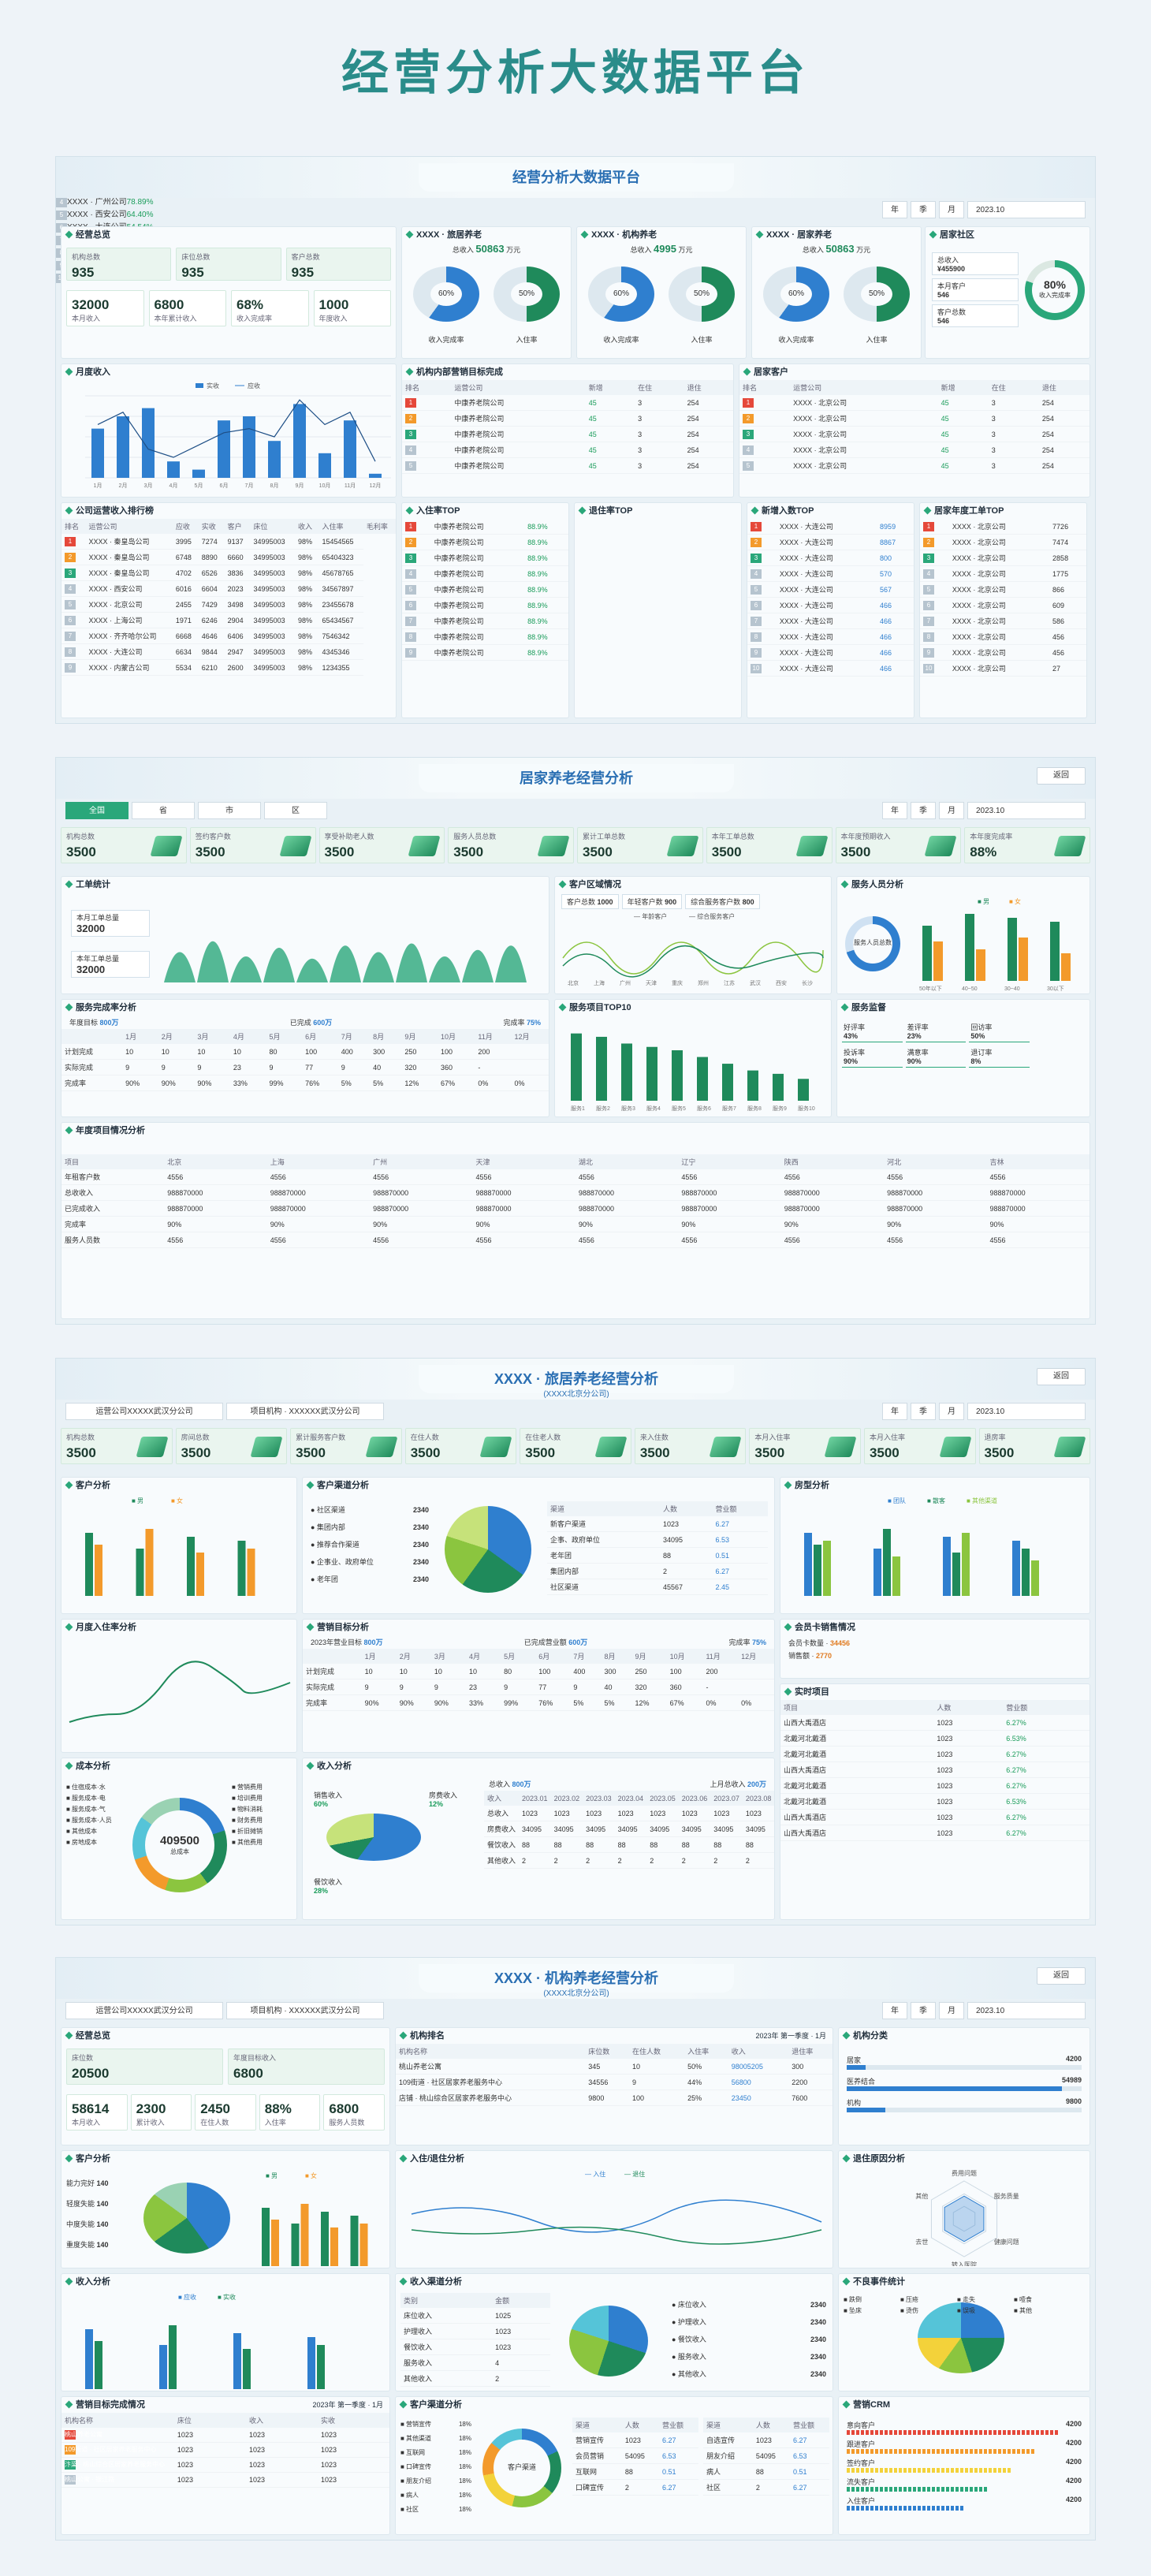 Image resolution: width=1151 pixels, height=2576 pixels. I want to click on table-row: 5 中康养老院公司 45 3 254, so click(567, 465).